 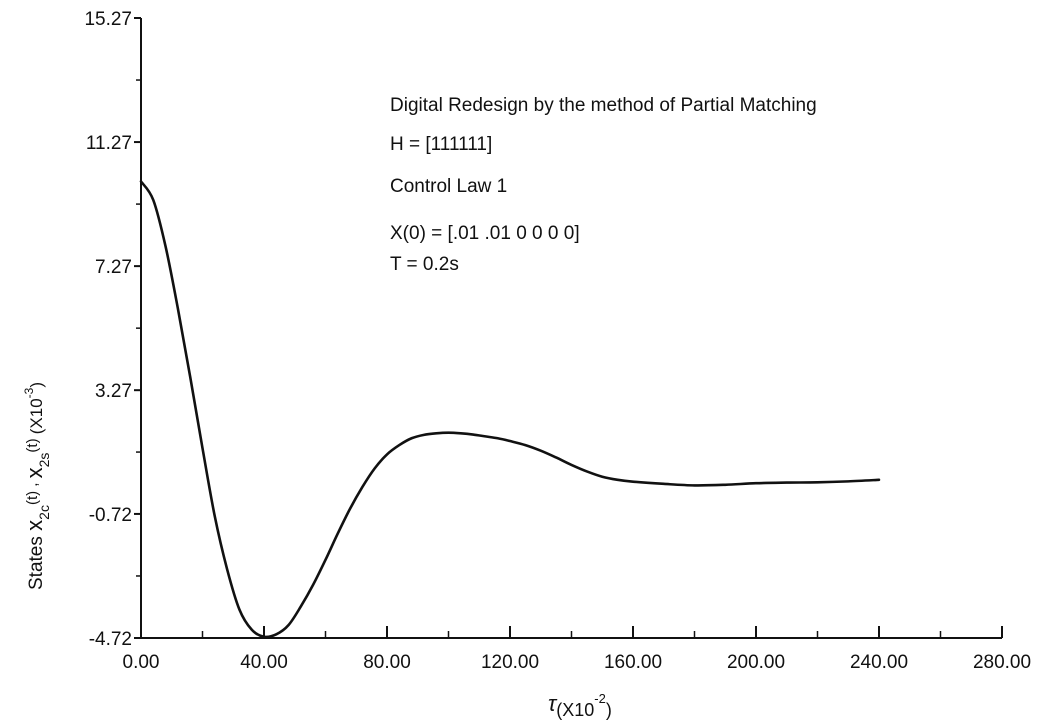 I want to click on x-tick-label: 200.00, so click(x=756, y=662).